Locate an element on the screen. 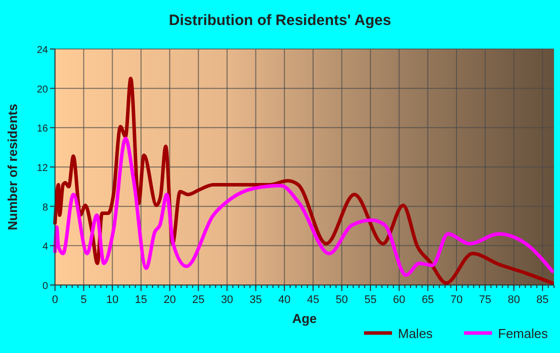 The image size is (560, 353). x-tick-label: 10 is located at coordinates (112, 300).